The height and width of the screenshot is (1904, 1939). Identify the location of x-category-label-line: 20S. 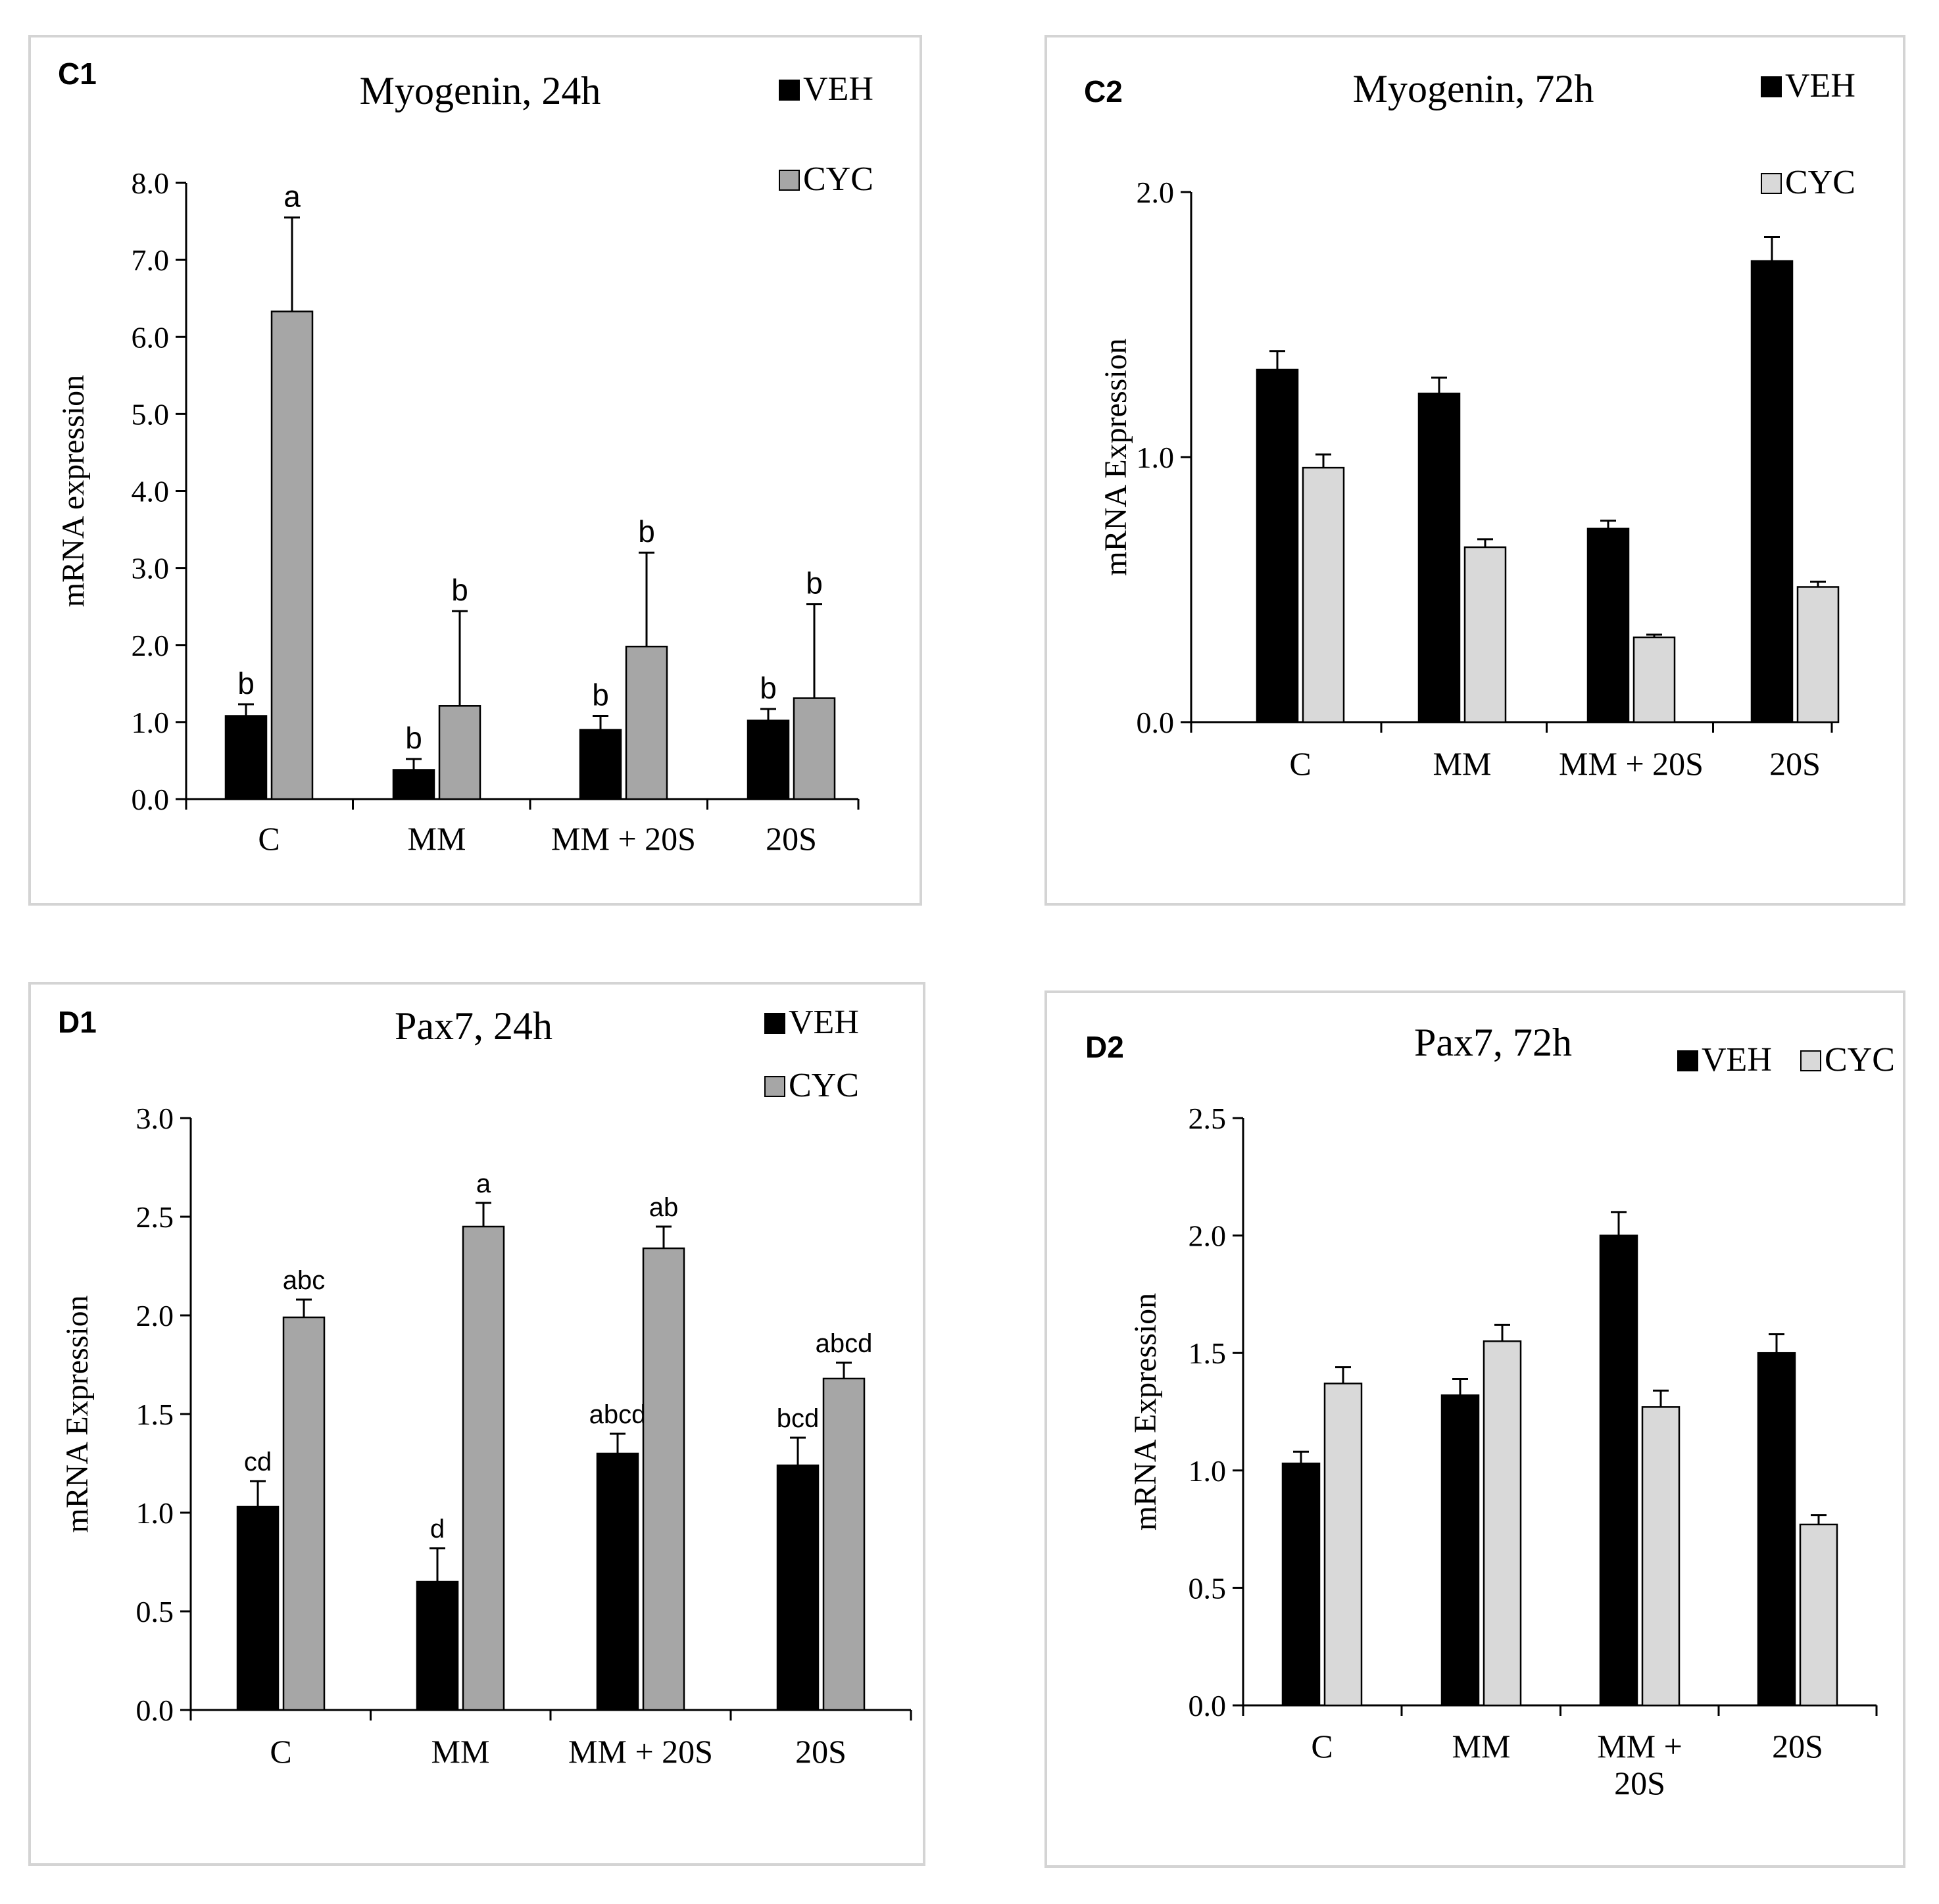
(1639, 1783).